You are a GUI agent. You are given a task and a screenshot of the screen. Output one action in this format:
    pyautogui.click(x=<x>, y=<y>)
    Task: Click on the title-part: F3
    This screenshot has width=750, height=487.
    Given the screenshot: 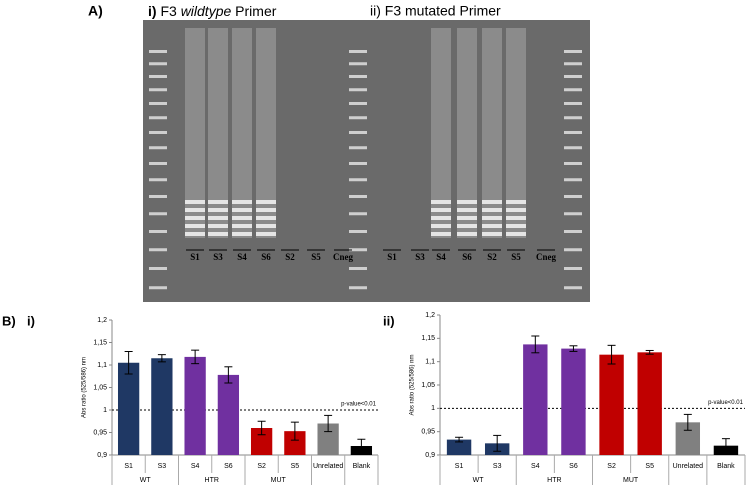 What is the action you would take?
    pyautogui.click(x=168, y=11)
    